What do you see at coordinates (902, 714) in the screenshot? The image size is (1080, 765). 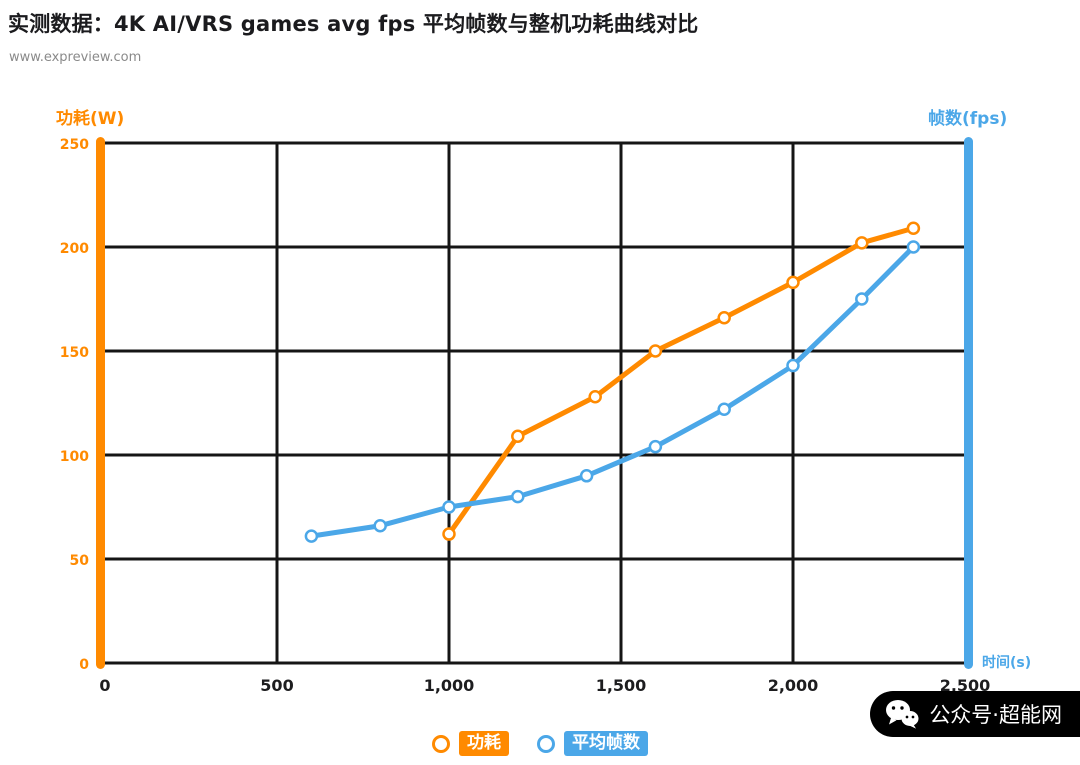 I see `wechat-icon` at bounding box center [902, 714].